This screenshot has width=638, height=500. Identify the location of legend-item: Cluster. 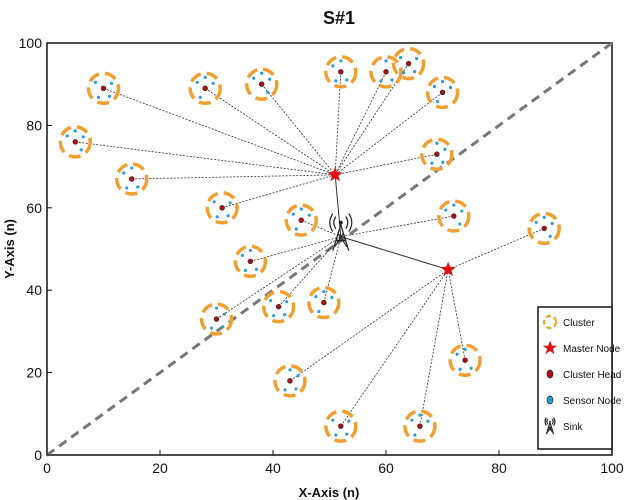
(568, 322).